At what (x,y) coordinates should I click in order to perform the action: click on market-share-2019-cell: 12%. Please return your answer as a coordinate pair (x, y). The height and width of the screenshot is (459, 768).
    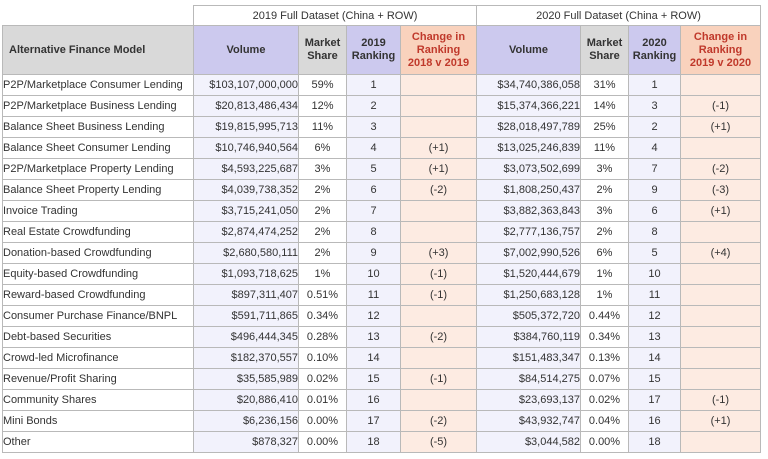
    Looking at the image, I should click on (322, 106).